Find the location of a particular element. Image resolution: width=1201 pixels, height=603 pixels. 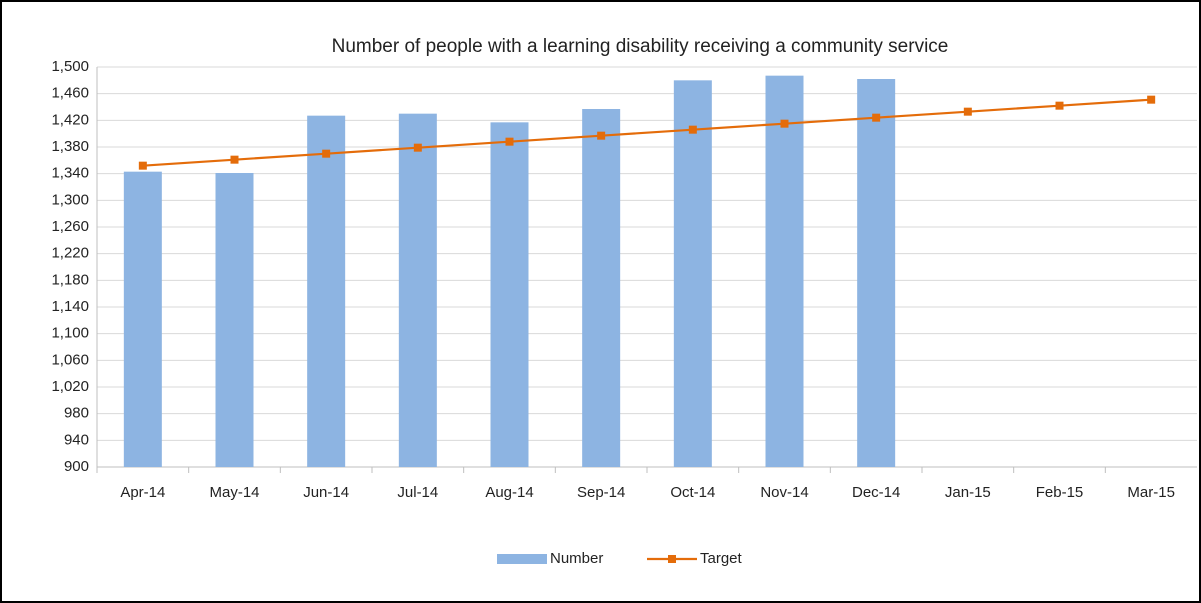

x-tick-label: Dec-14 is located at coordinates (876, 492).